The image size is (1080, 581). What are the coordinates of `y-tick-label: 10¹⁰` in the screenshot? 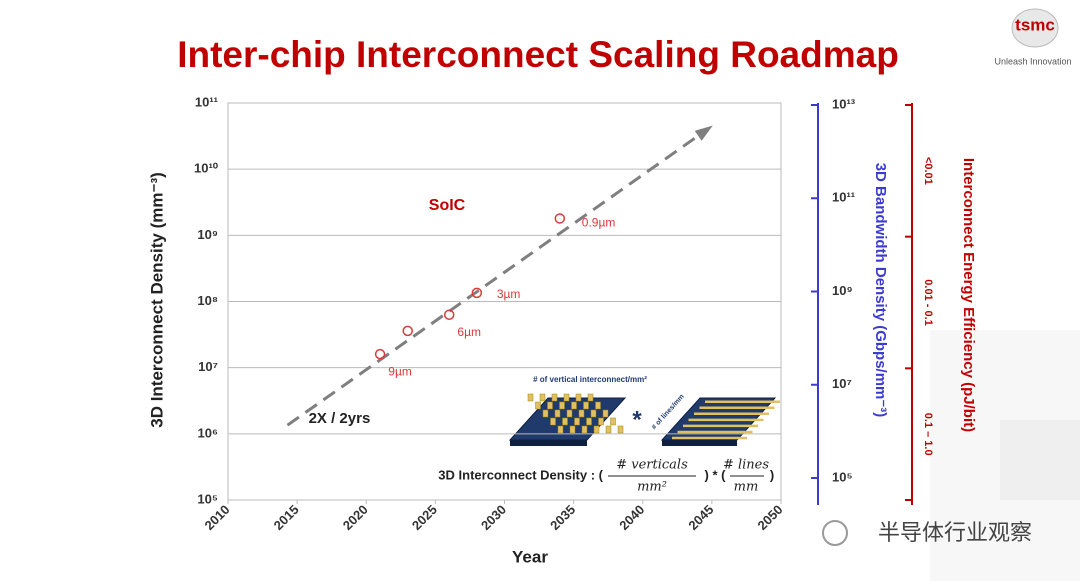 It's located at (206, 168).